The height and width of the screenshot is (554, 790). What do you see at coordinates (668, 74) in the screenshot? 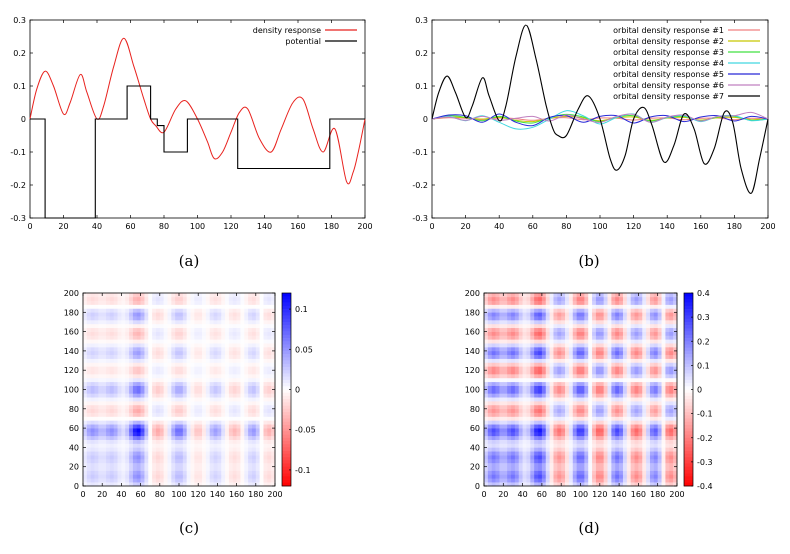
I see `panel-b-legend-label-5: orbital density response #5` at bounding box center [668, 74].